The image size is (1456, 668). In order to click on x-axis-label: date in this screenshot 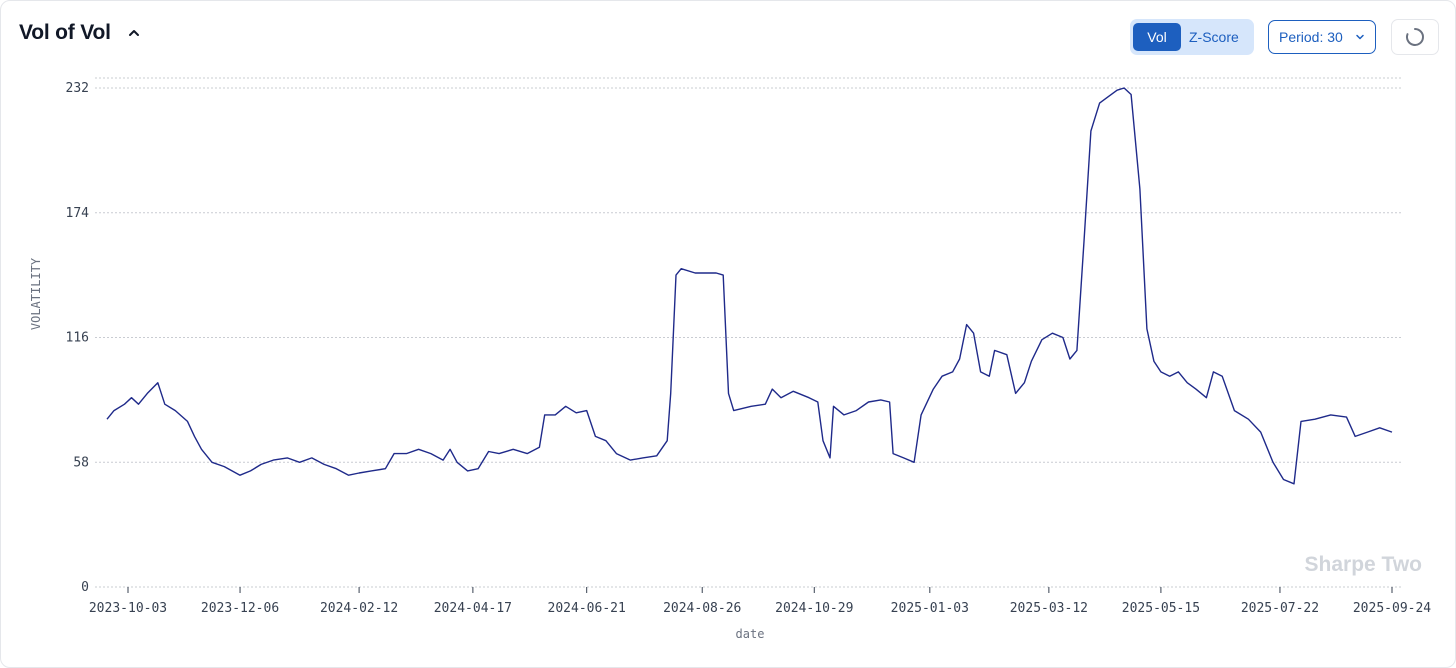, I will do `click(750, 634)`.